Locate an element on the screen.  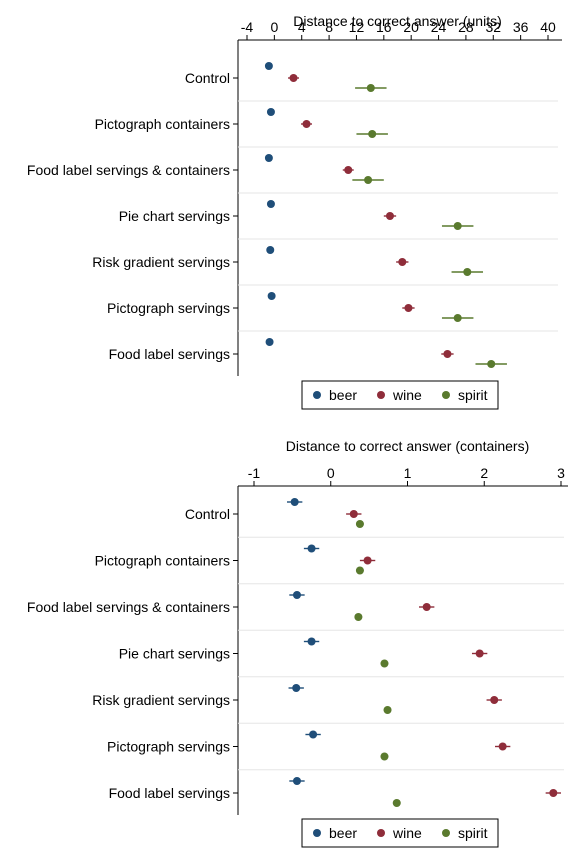
x-tick-label: 1 is located at coordinates (408, 473).